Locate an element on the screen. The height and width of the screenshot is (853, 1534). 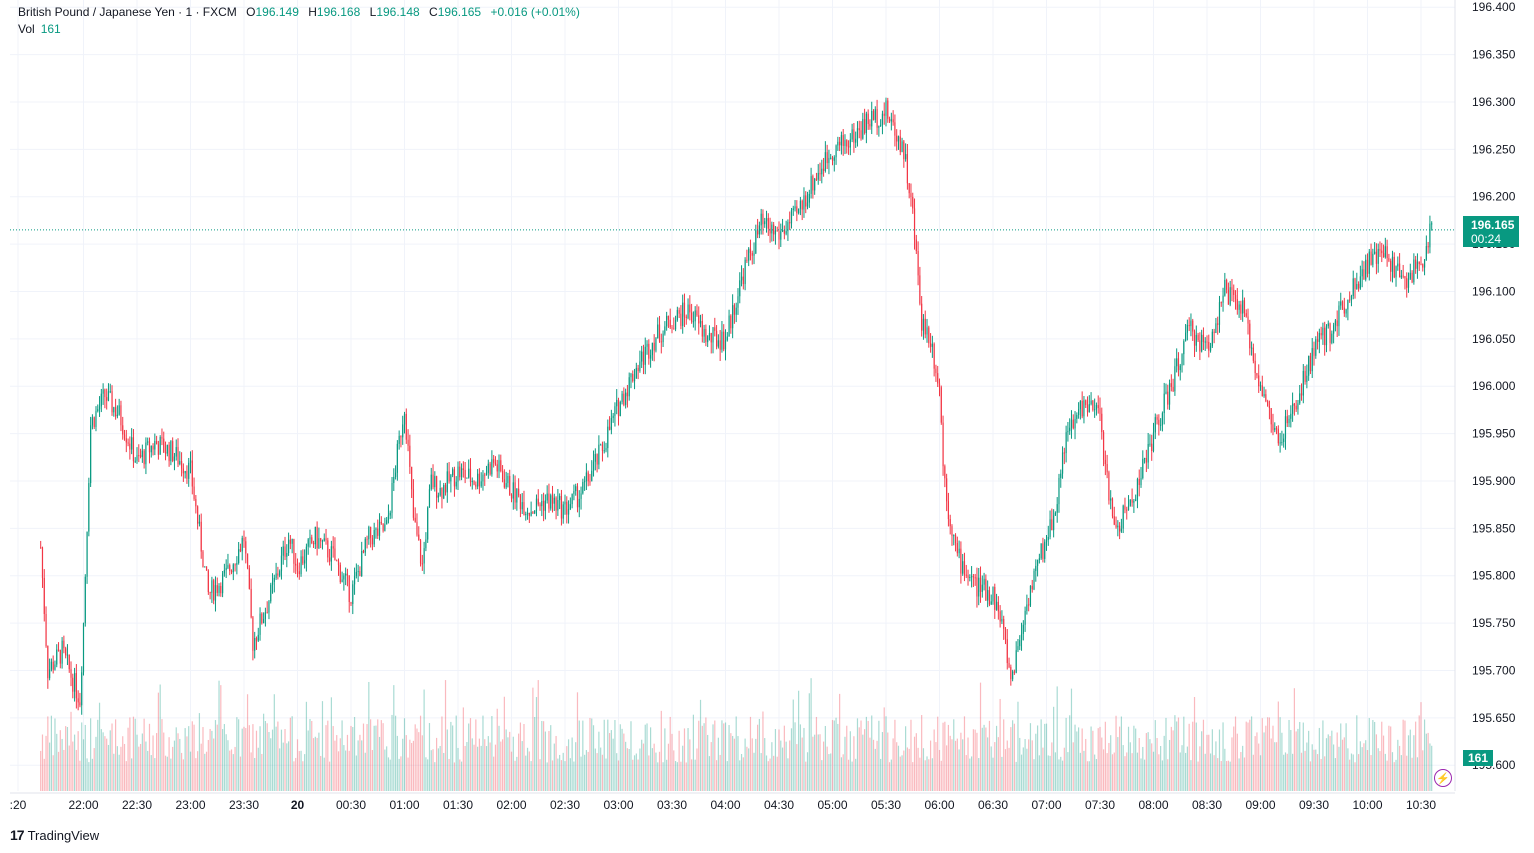
time-tick-label: 01:30 is located at coordinates (458, 805).